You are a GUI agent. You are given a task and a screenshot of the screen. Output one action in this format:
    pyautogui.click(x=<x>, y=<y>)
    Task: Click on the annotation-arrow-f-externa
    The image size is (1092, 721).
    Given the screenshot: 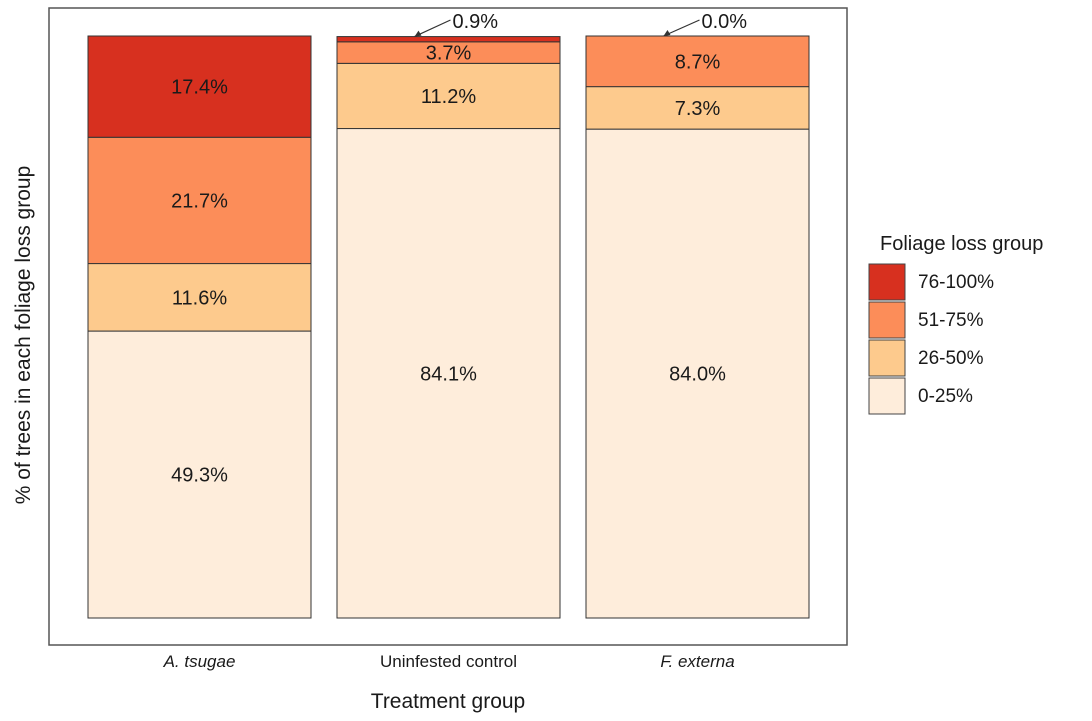 What is the action you would take?
    pyautogui.click(x=681, y=28)
    